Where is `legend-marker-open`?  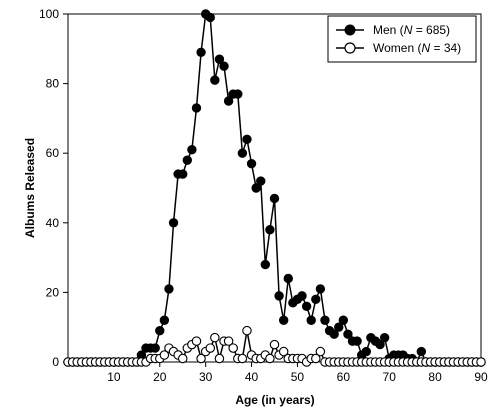 legend-marker-open is located at coordinates (350, 48).